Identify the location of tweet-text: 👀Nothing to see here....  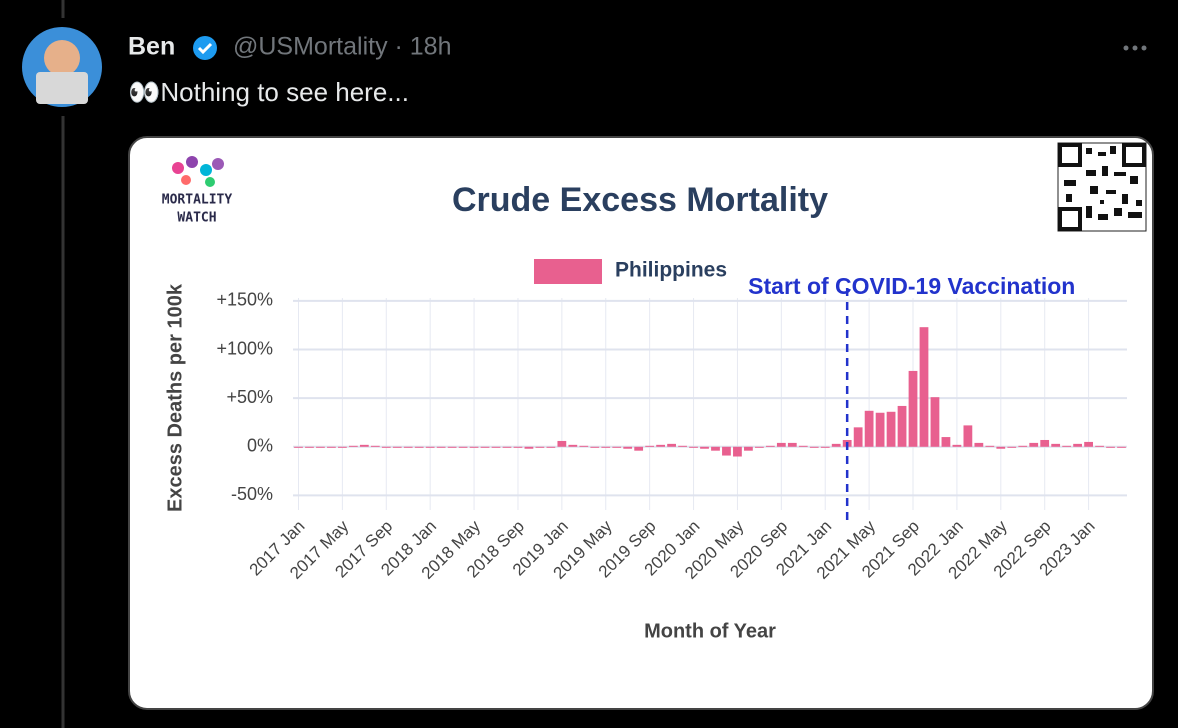
(268, 92).